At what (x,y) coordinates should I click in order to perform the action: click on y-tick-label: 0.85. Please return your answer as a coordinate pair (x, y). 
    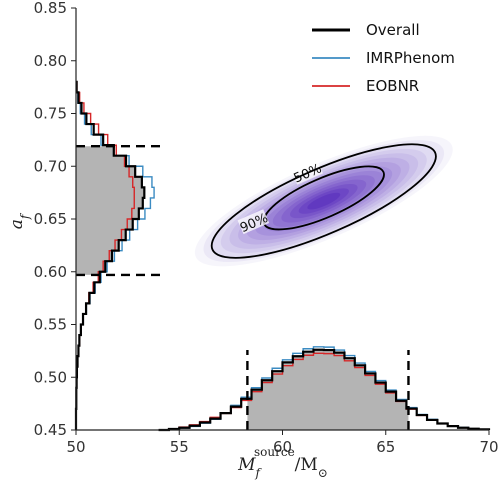
    Looking at the image, I should click on (50, 8).